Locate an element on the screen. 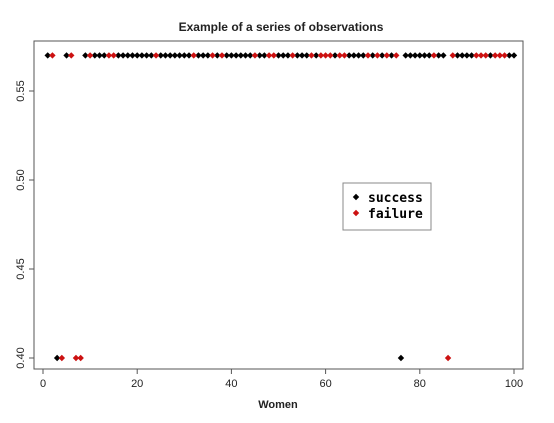 Image resolution: width=554 pixels, height=423 pixels. x-tick-label: 0 is located at coordinates (43, 384).